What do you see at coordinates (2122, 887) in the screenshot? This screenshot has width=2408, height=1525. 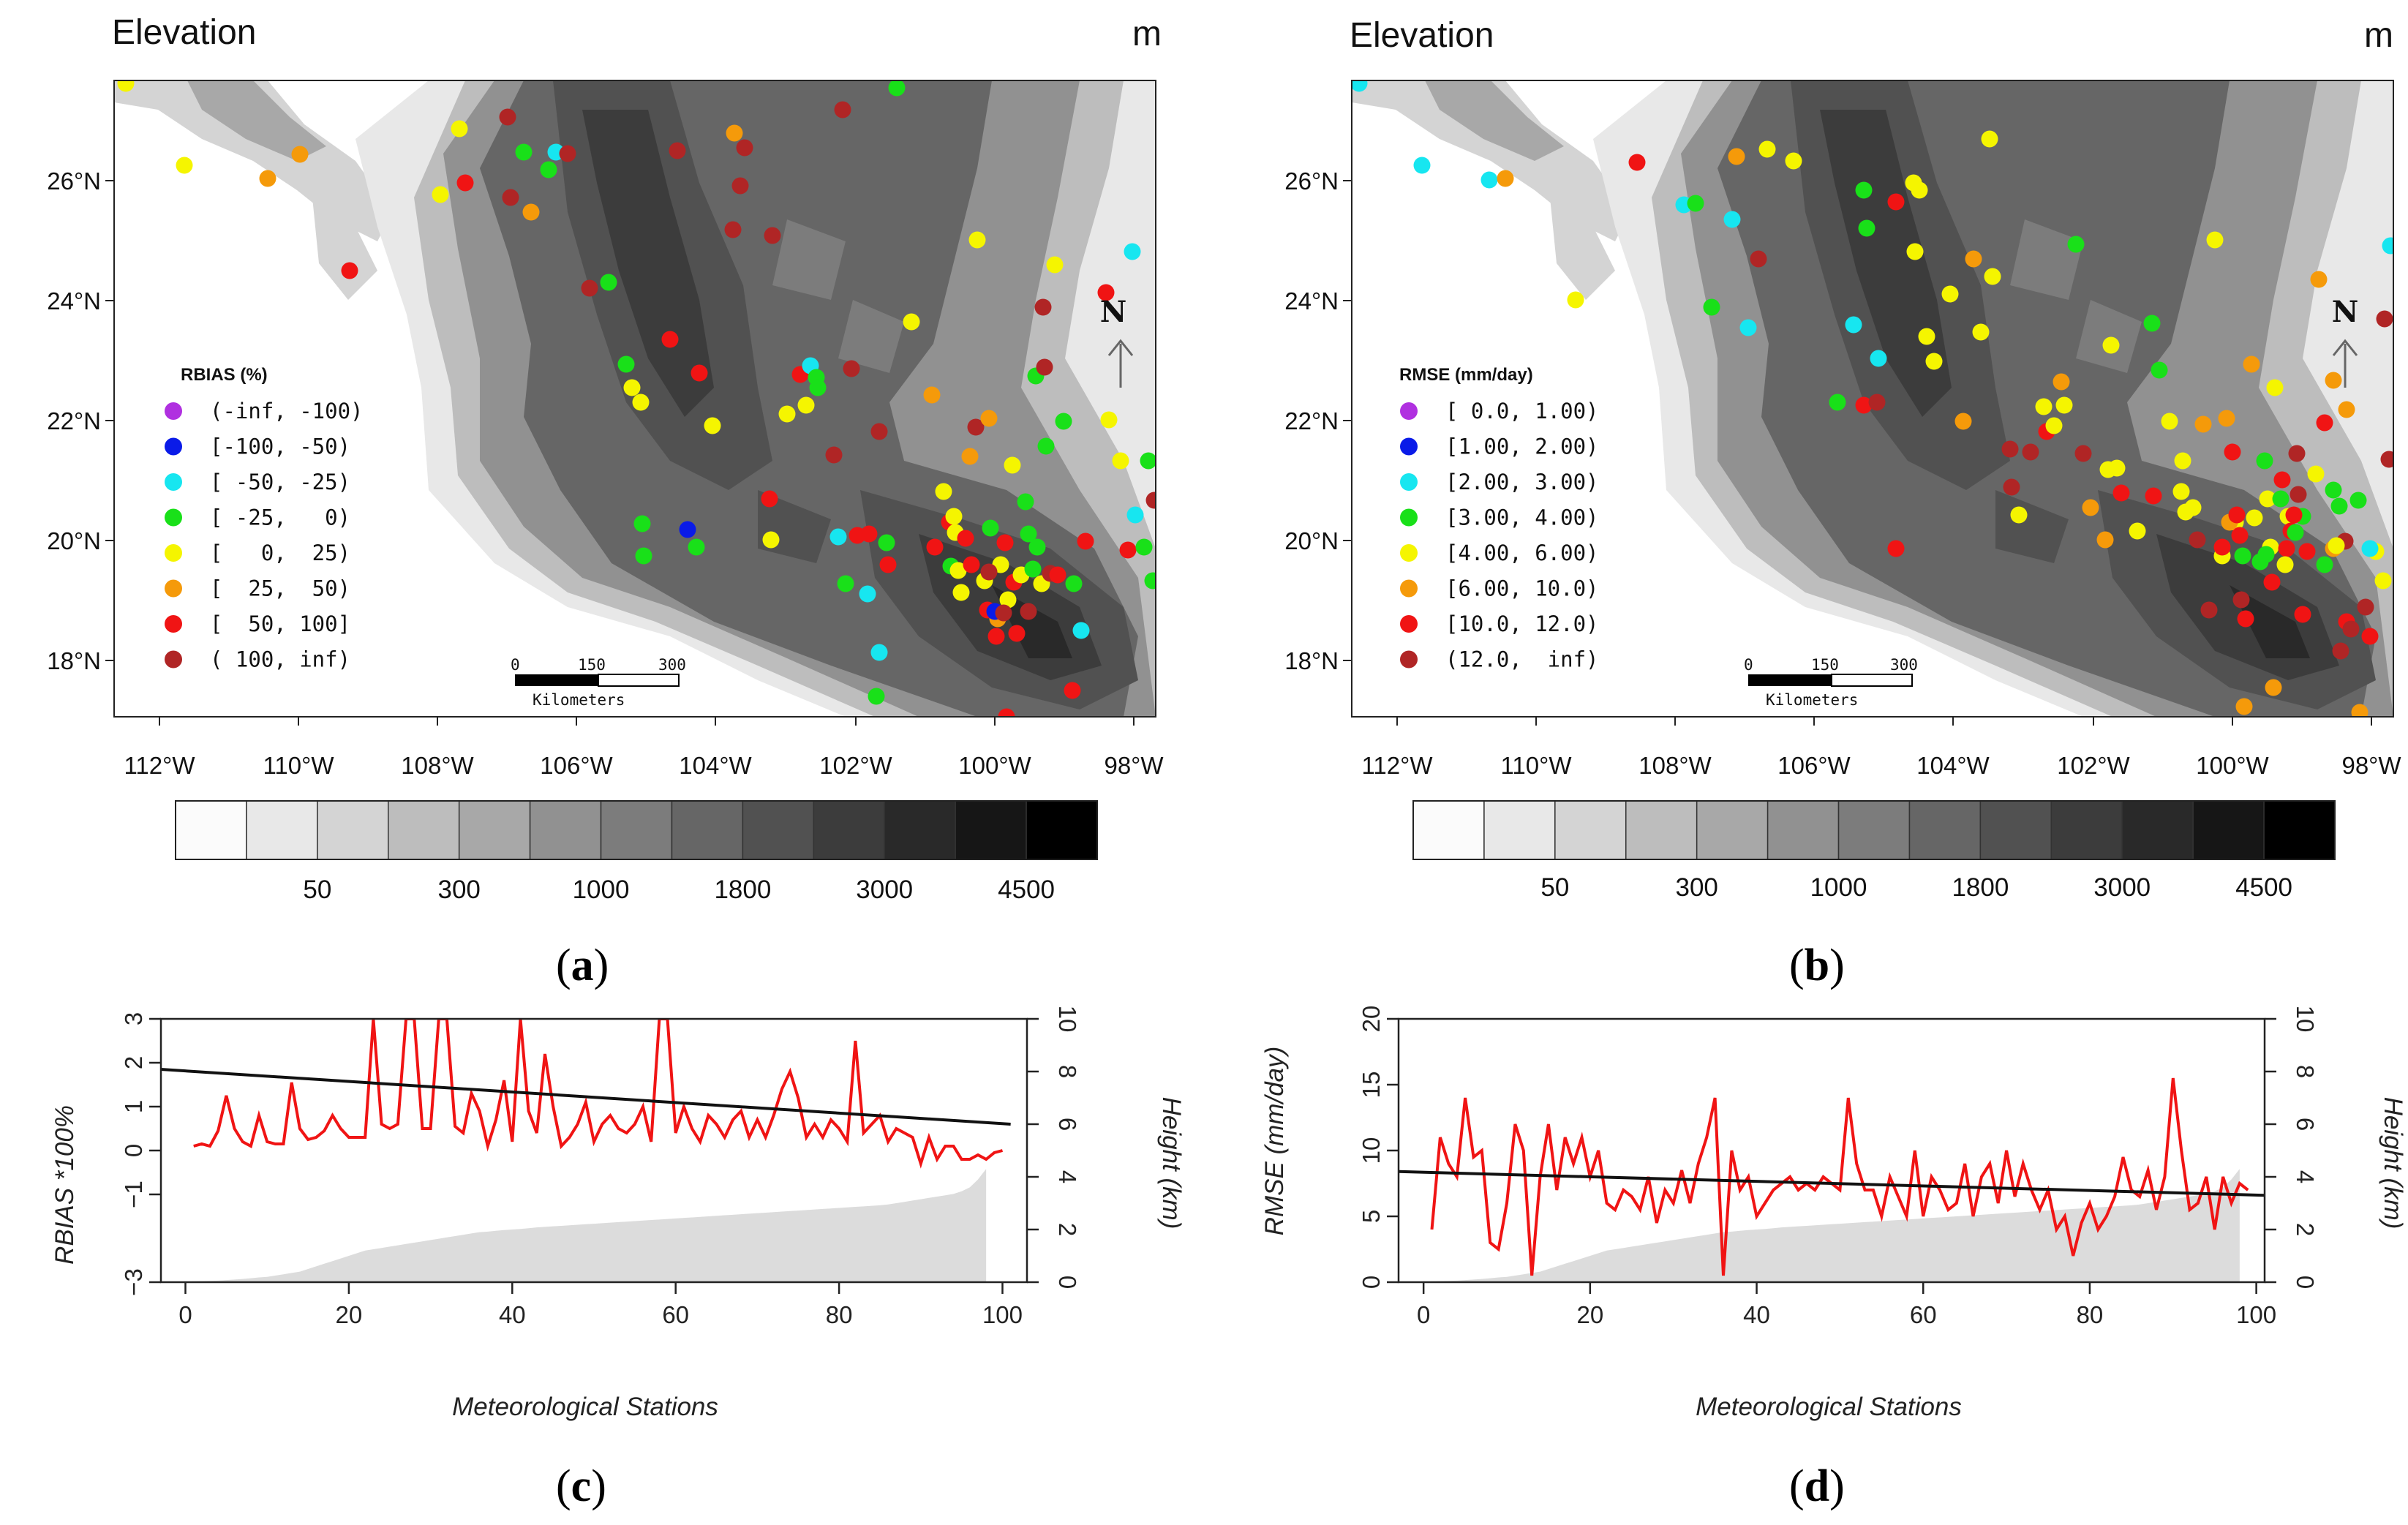 I see `colorbar-label-b-4: 3000` at bounding box center [2122, 887].